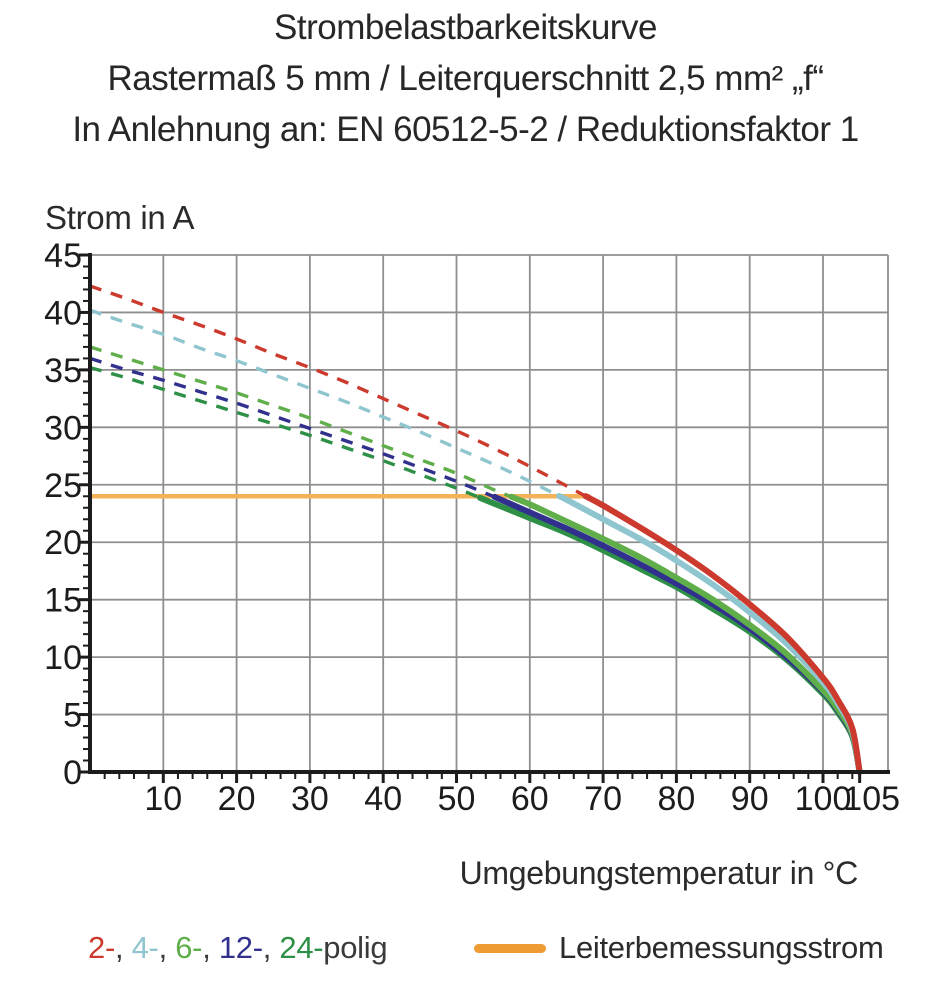  I want to click on rated-current-label: Leiterbemessungsstrom, so click(721, 947).